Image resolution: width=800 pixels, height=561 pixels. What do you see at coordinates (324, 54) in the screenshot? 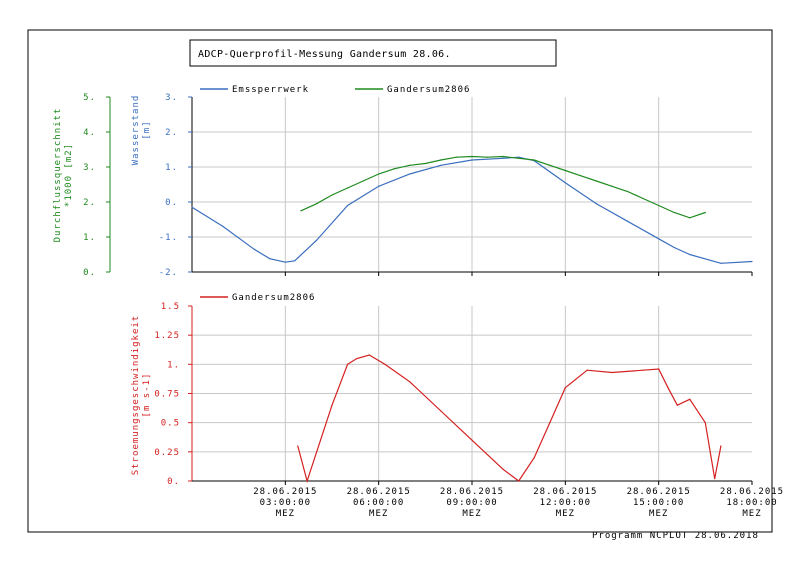
I see `chart-title: ADCP-Querprofil-Messung Gandersum 28.06.` at bounding box center [324, 54].